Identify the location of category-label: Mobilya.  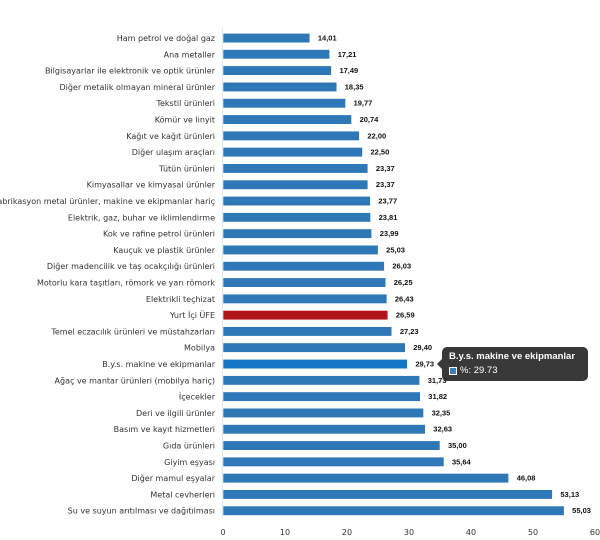
(199, 348).